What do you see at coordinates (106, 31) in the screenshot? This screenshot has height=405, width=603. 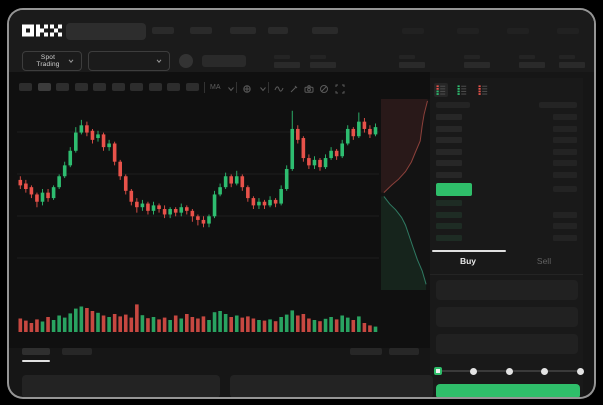 I see `search-input` at bounding box center [106, 31].